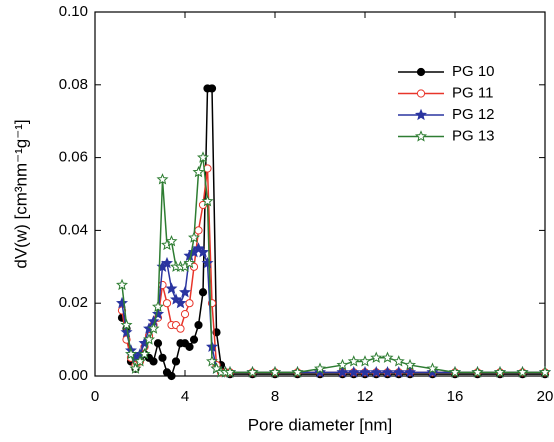 This screenshot has width=554, height=442. I want to click on legend-label: PG 12, so click(473, 114).